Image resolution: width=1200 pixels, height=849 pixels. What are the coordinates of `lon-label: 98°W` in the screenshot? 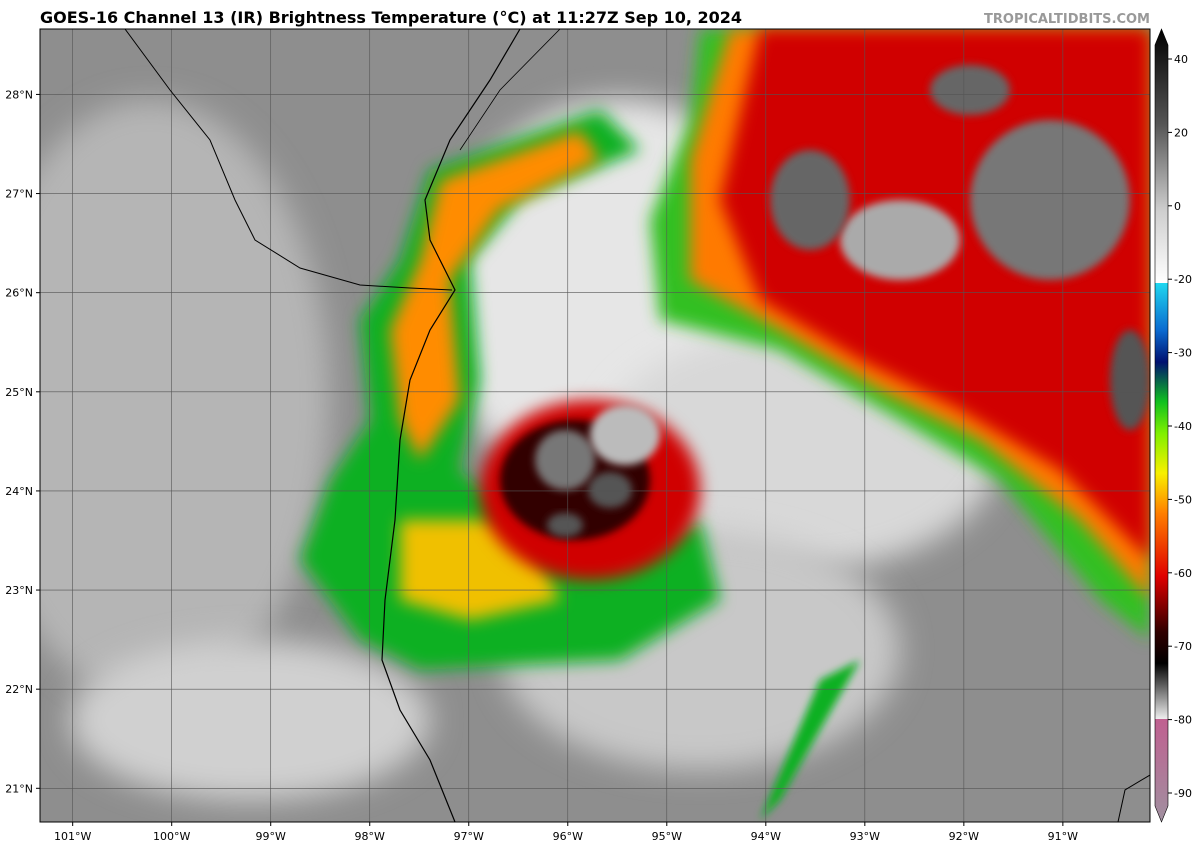 It's located at (370, 836).